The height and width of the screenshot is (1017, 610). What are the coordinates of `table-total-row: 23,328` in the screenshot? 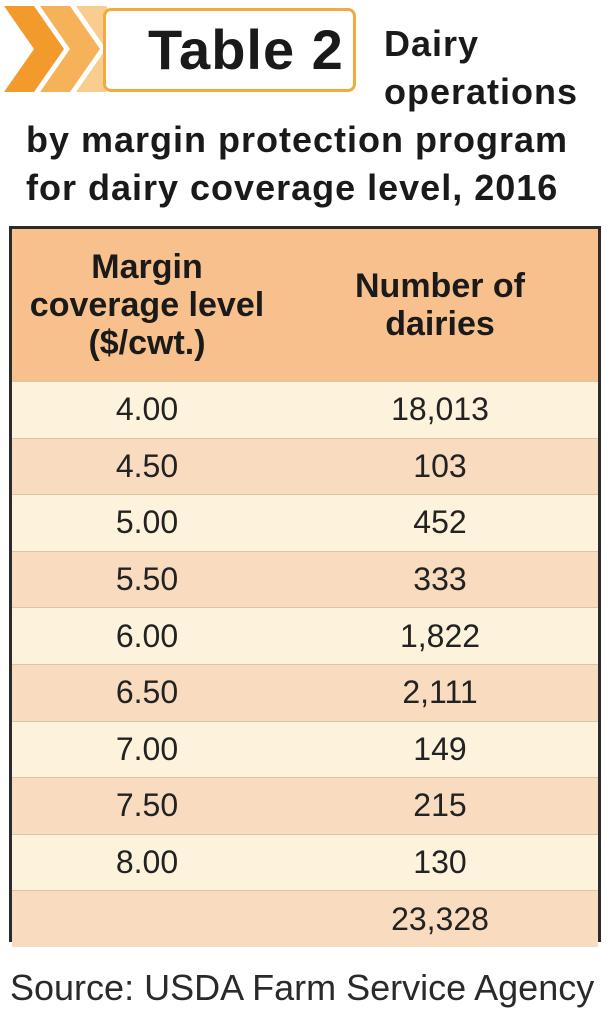 It's located at (305, 918).